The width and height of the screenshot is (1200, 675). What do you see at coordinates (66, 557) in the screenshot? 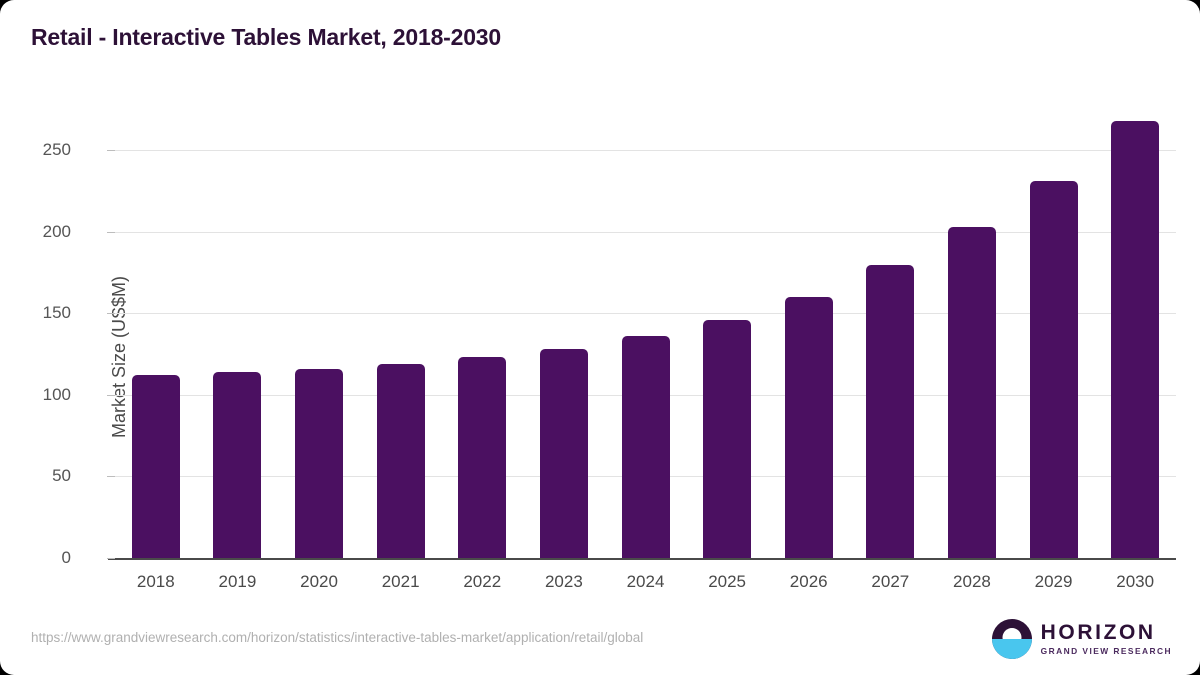
I see `y-axis-tick-label: 0` at bounding box center [66, 557].